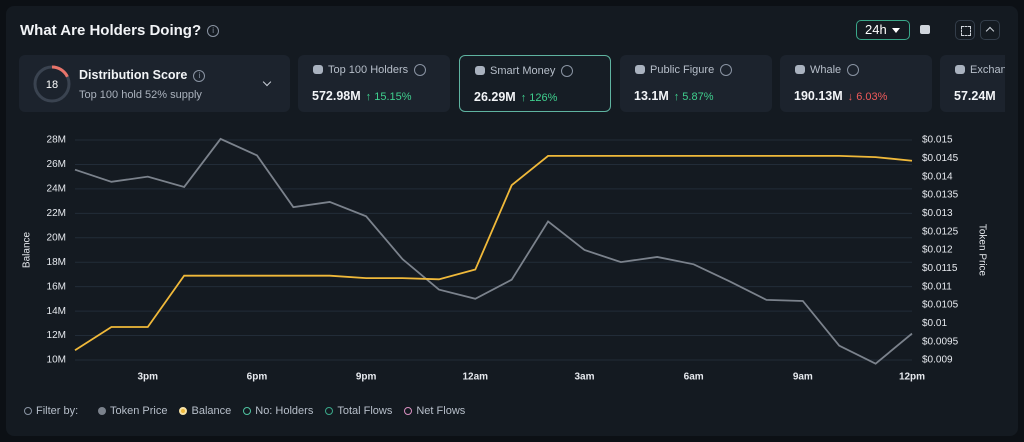 The height and width of the screenshot is (442, 1024). What do you see at coordinates (388, 97) in the screenshot?
I see `card-change: ↑ 15.15%` at bounding box center [388, 97].